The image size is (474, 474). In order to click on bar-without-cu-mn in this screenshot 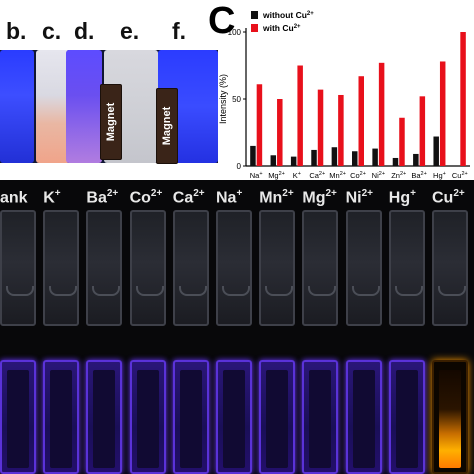, I will do `click(334, 156)`.